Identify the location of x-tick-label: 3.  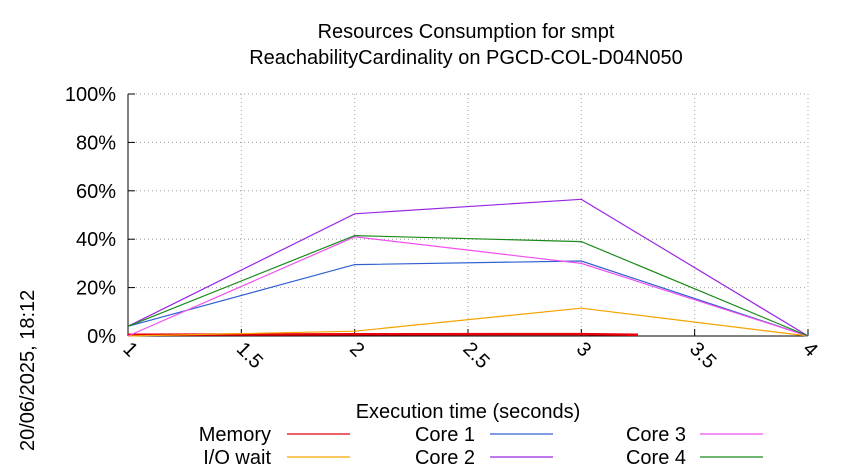
(583, 349).